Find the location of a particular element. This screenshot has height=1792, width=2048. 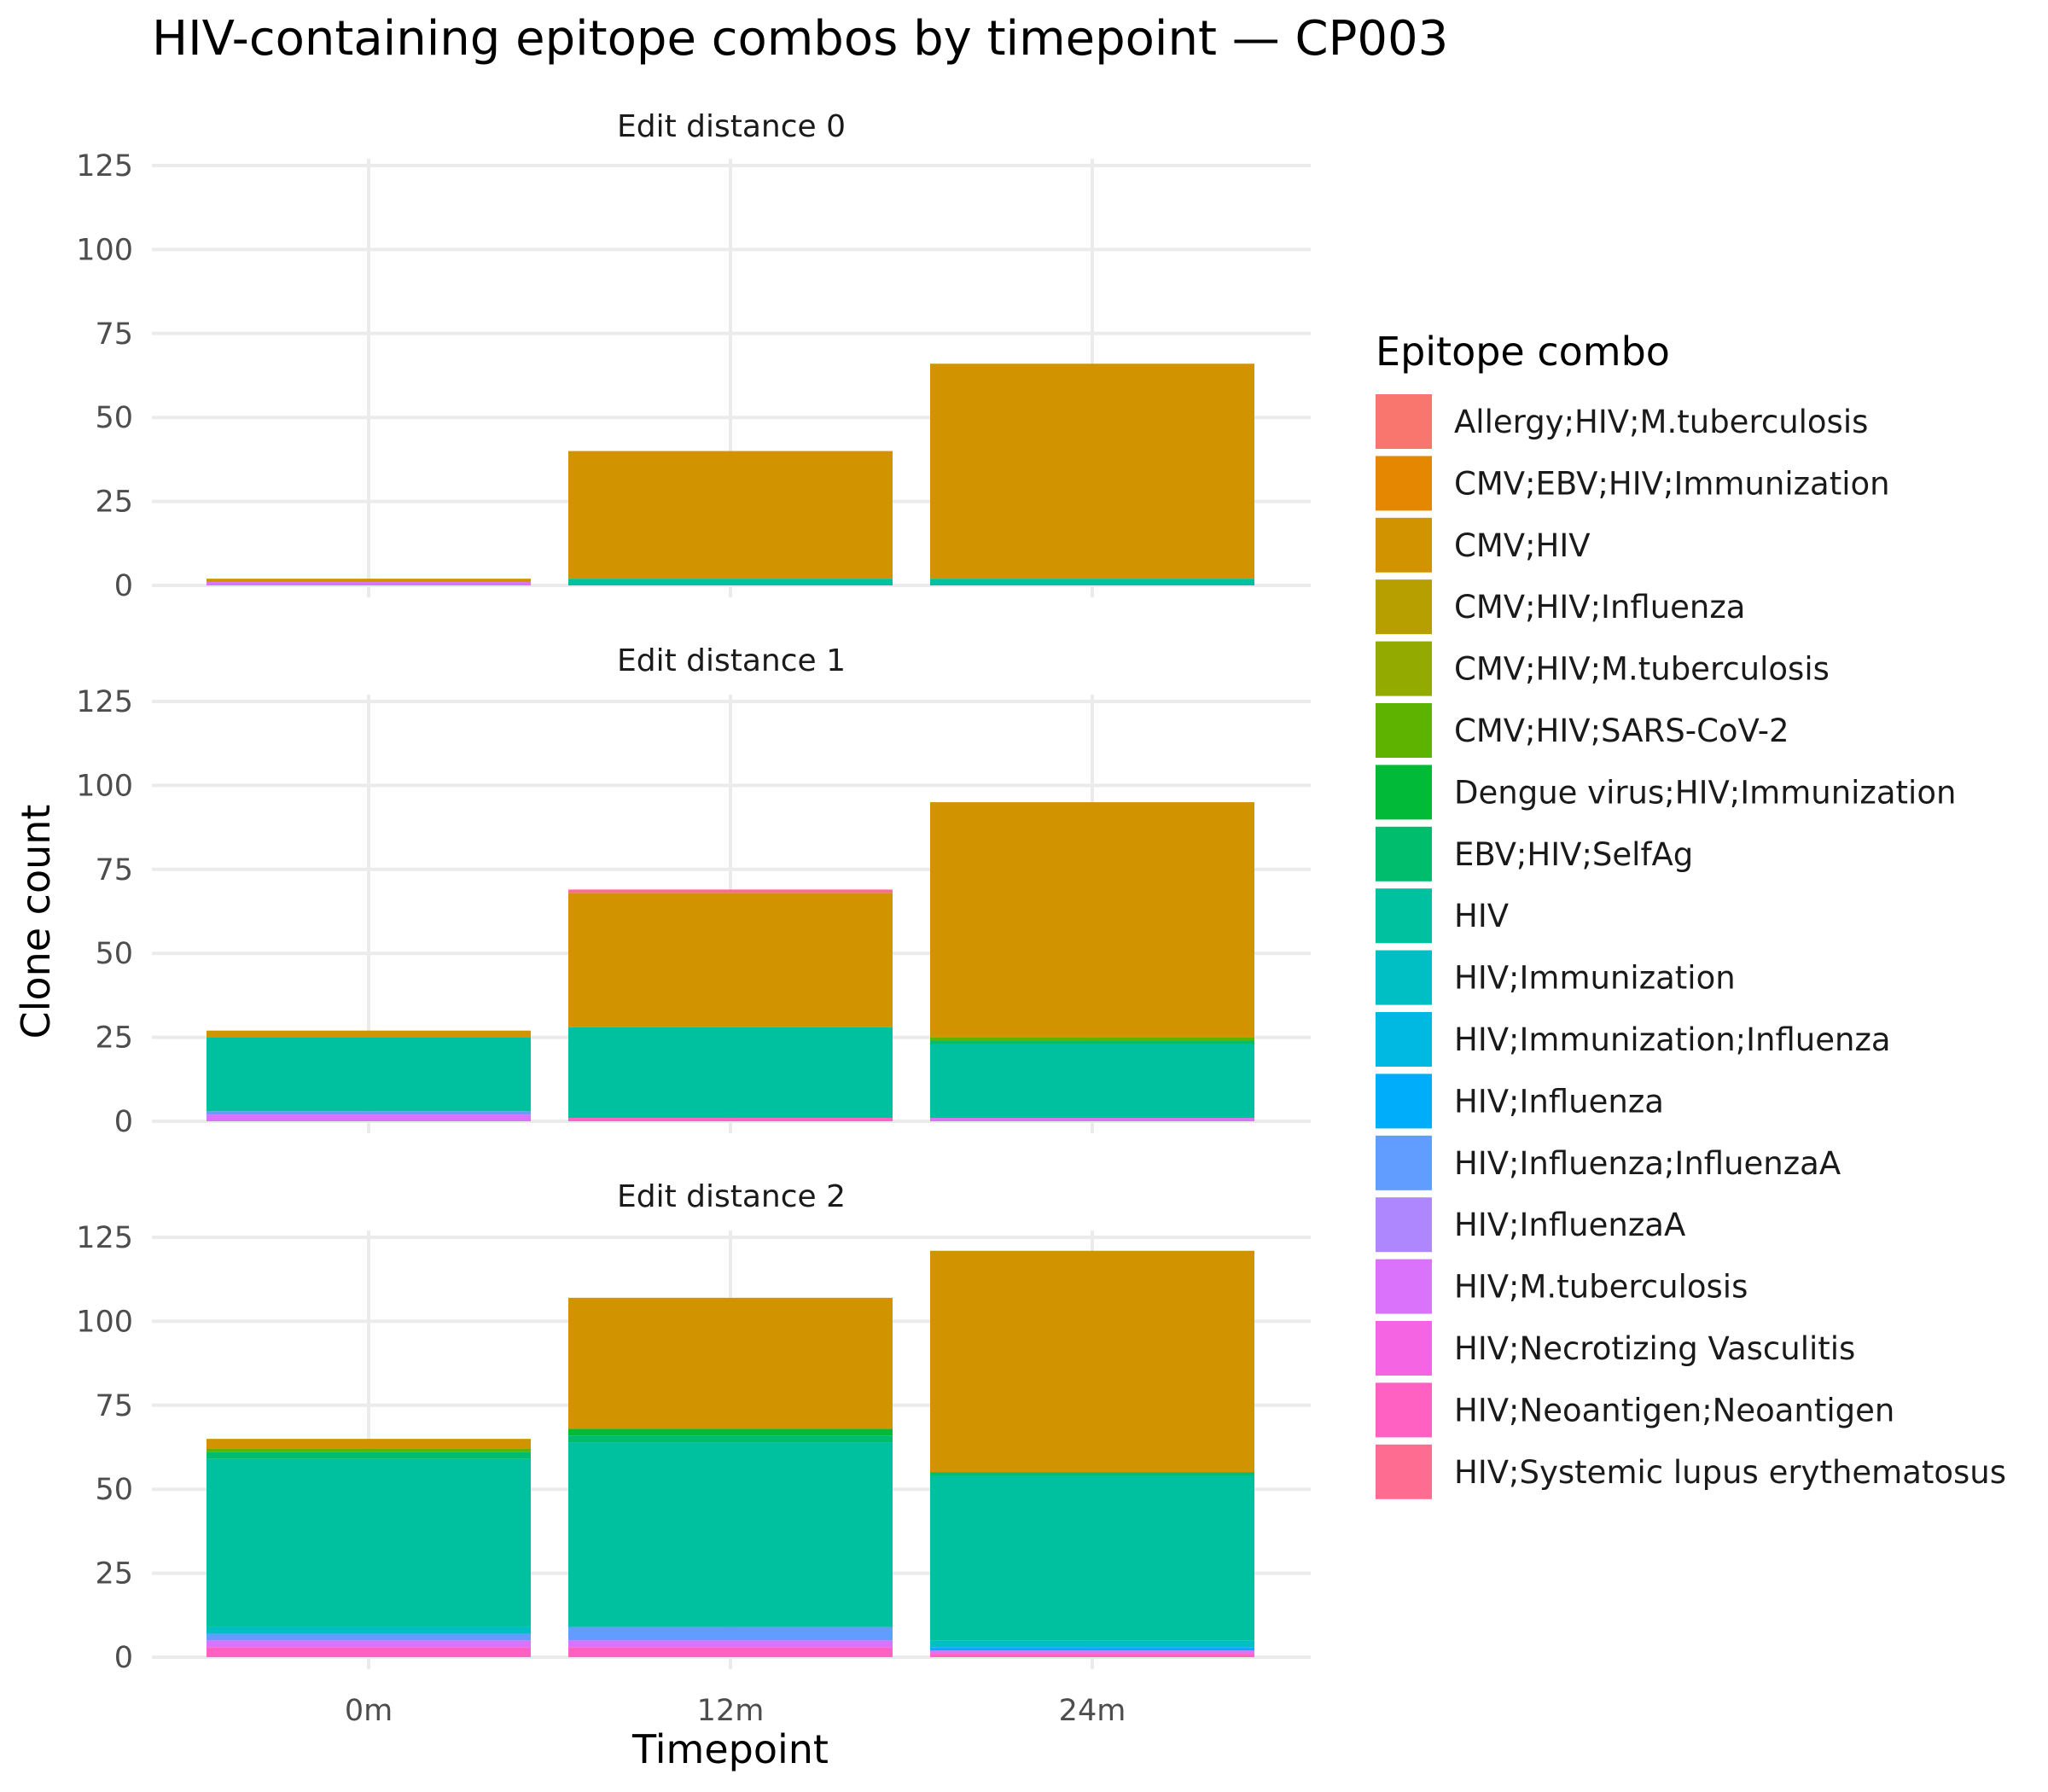

legend-item: HIV;Neoantigen;Neoantigen is located at coordinates (1635, 1410).